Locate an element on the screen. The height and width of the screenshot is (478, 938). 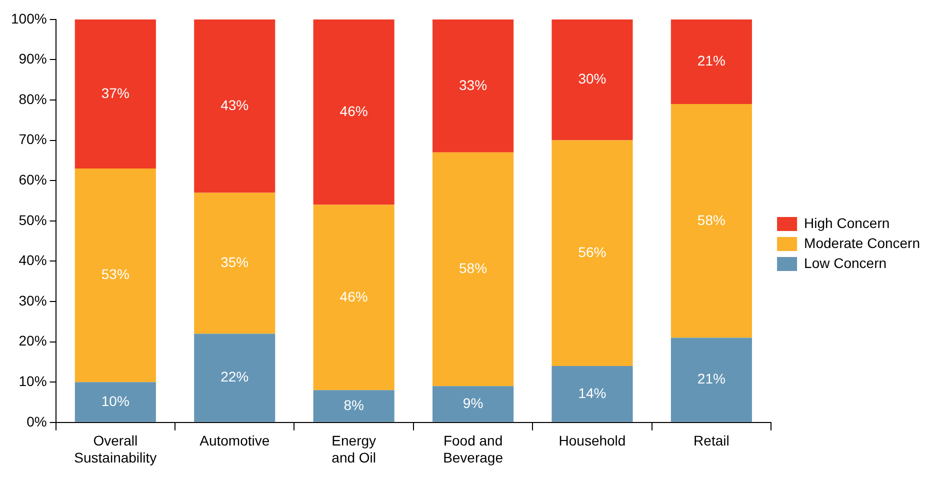
legend-label: Moderate Concern is located at coordinates (862, 242).